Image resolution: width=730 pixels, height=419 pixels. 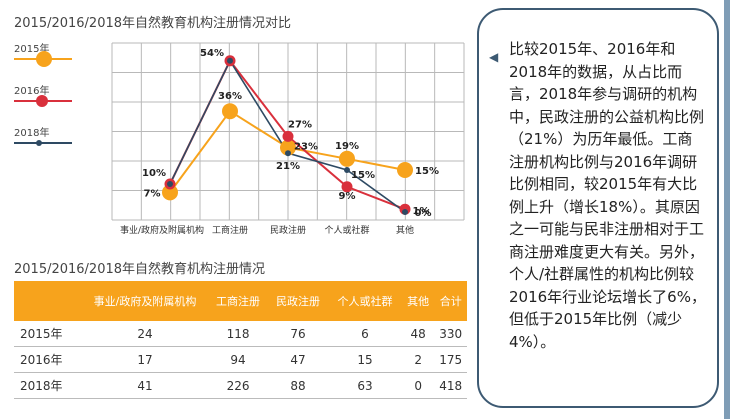 I want to click on table-header-cell: 民政注册, so click(x=298, y=301).